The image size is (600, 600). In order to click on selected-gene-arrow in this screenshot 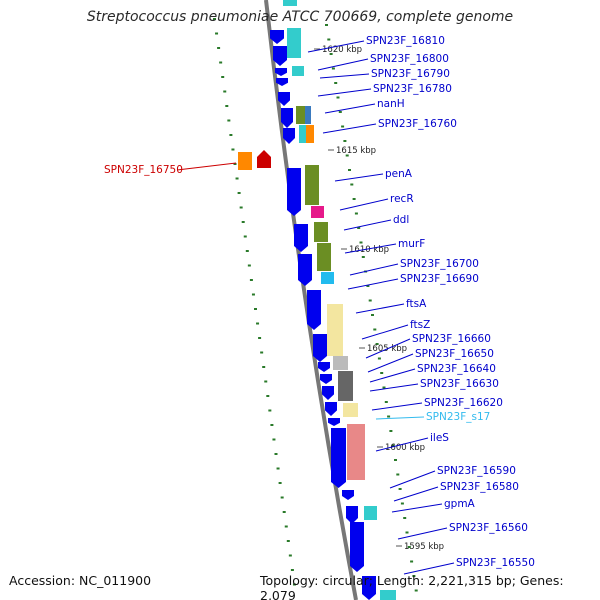, I will do `click(264, 159)`.